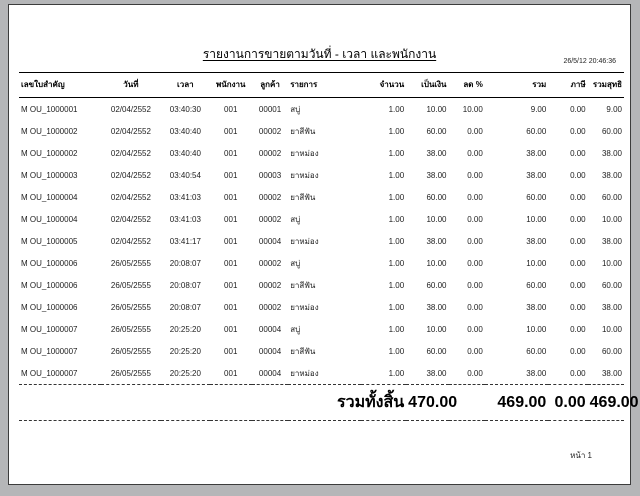 This screenshot has width=640, height=496. What do you see at coordinates (614, 109) in the screenshot?
I see `cell-net-total: 9.00` at bounding box center [614, 109].